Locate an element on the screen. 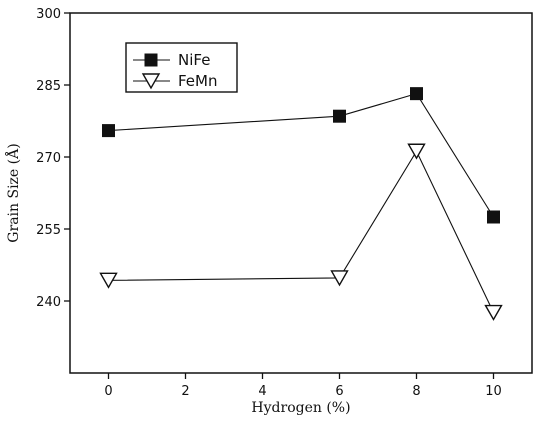 The width and height of the screenshot is (533, 421). x-tick-label: 4 is located at coordinates (262, 391).